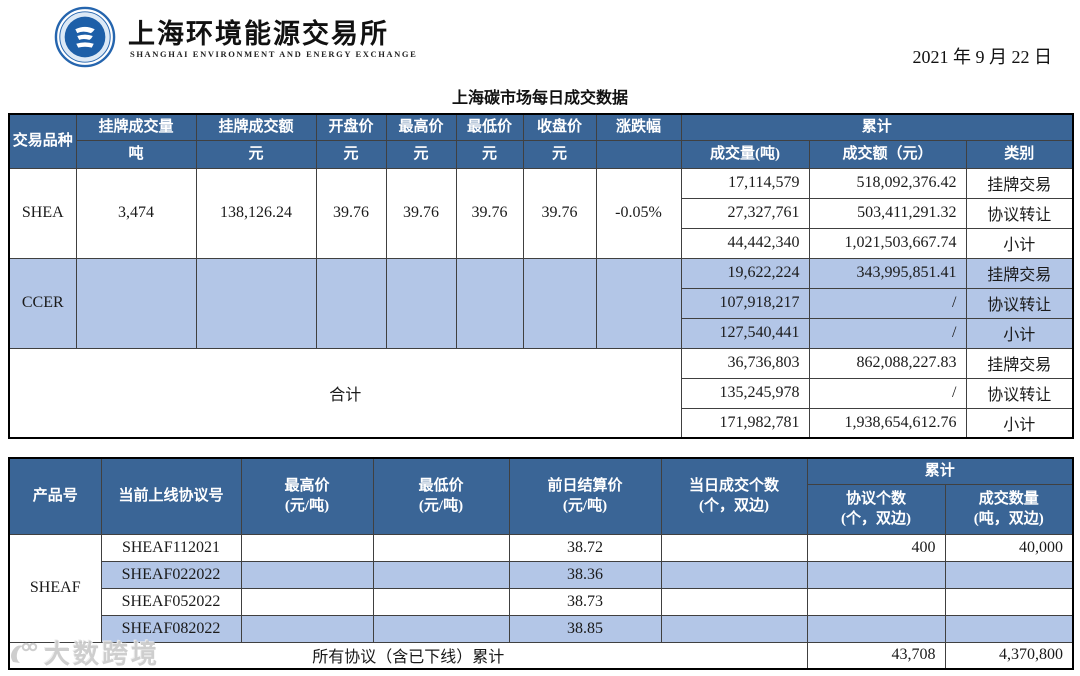 Image resolution: width=1080 pixels, height=676 pixels. What do you see at coordinates (982, 57) in the screenshot?
I see `report-date: 2021 年 9 月 22 日` at bounding box center [982, 57].